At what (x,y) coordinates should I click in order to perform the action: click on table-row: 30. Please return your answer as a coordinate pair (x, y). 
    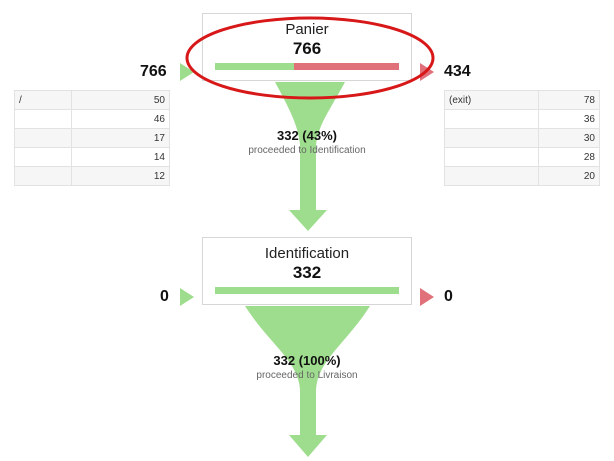
    Looking at the image, I should click on (521, 138).